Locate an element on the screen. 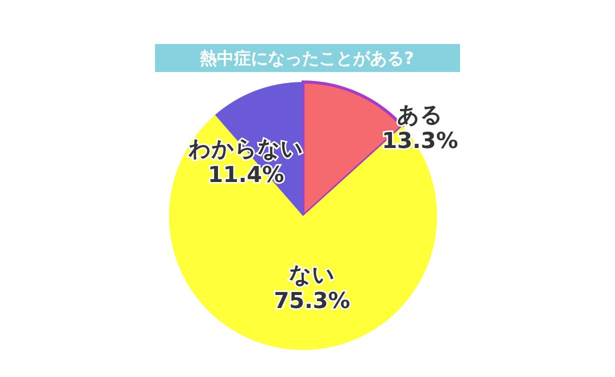 The width and height of the screenshot is (615, 377). slice-label: ある is located at coordinates (420, 115).